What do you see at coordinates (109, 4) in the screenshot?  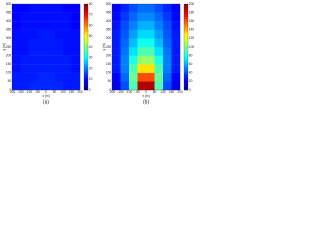 I see `y-tick-label: 500` at bounding box center [109, 4].